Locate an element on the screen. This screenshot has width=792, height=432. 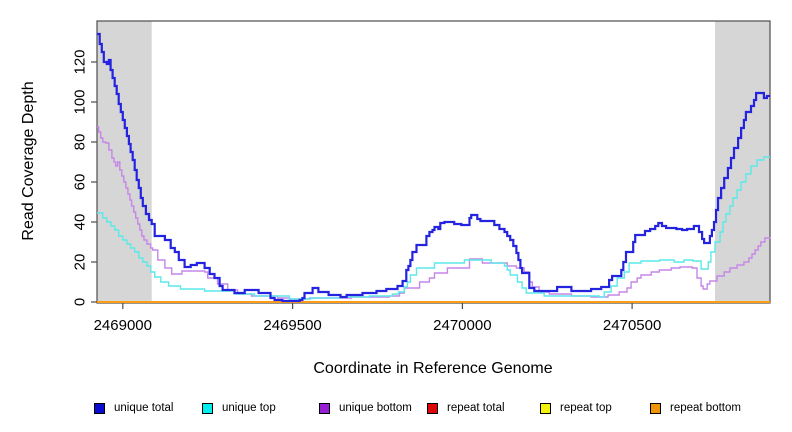
y-tick-label-1: 20 is located at coordinates (80, 262).